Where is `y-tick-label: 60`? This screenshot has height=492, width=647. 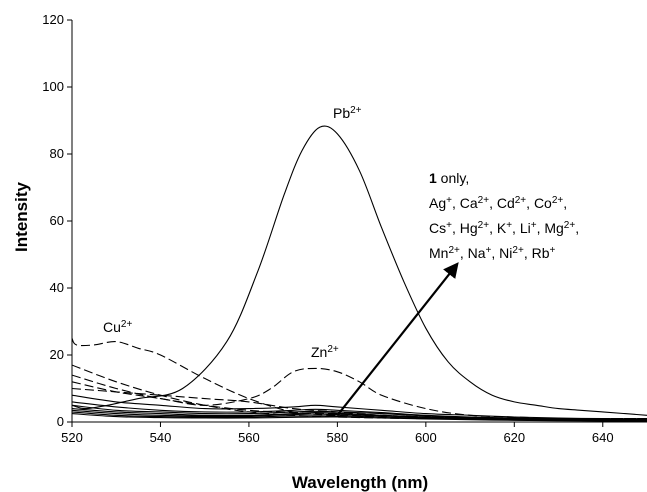
y-tick-label: 60 is located at coordinates (57, 220).